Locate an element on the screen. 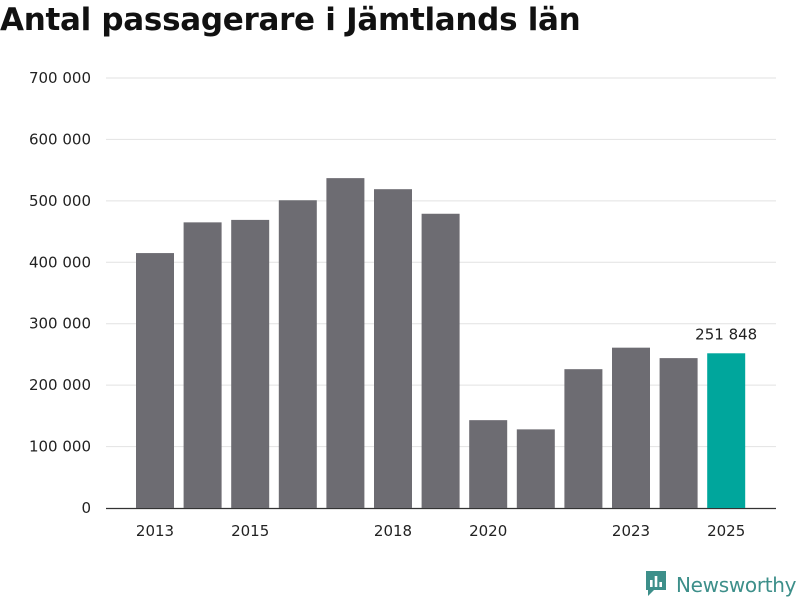  data-label: 251 848 is located at coordinates (726, 334).